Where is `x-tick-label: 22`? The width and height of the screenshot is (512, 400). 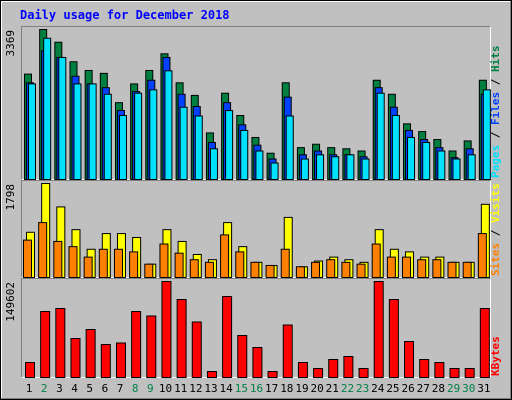 x-tick-label: 22 is located at coordinates (347, 388).